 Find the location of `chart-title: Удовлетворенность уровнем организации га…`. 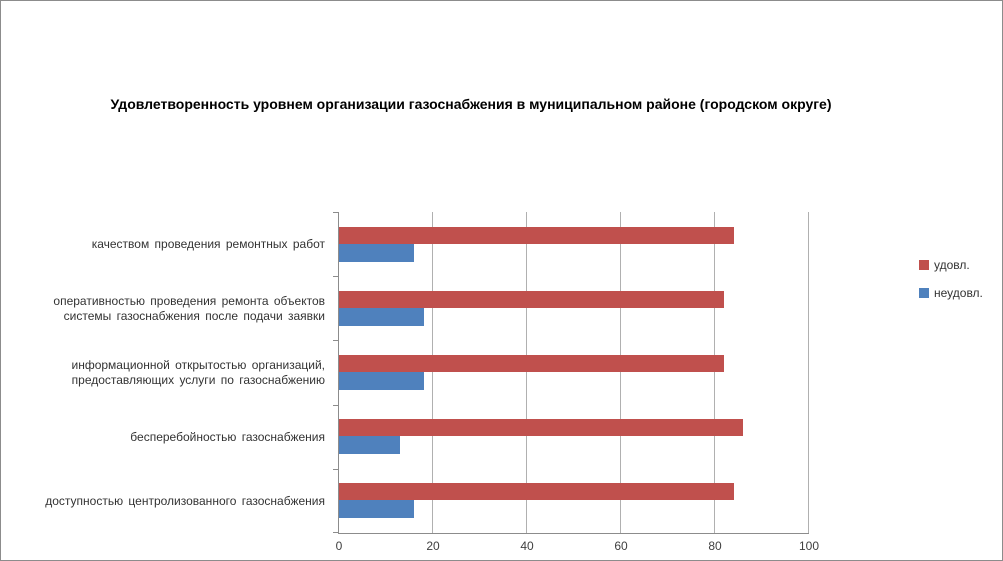

chart-title: Удовлетворенность уровнем организации га… is located at coordinates (471, 104).